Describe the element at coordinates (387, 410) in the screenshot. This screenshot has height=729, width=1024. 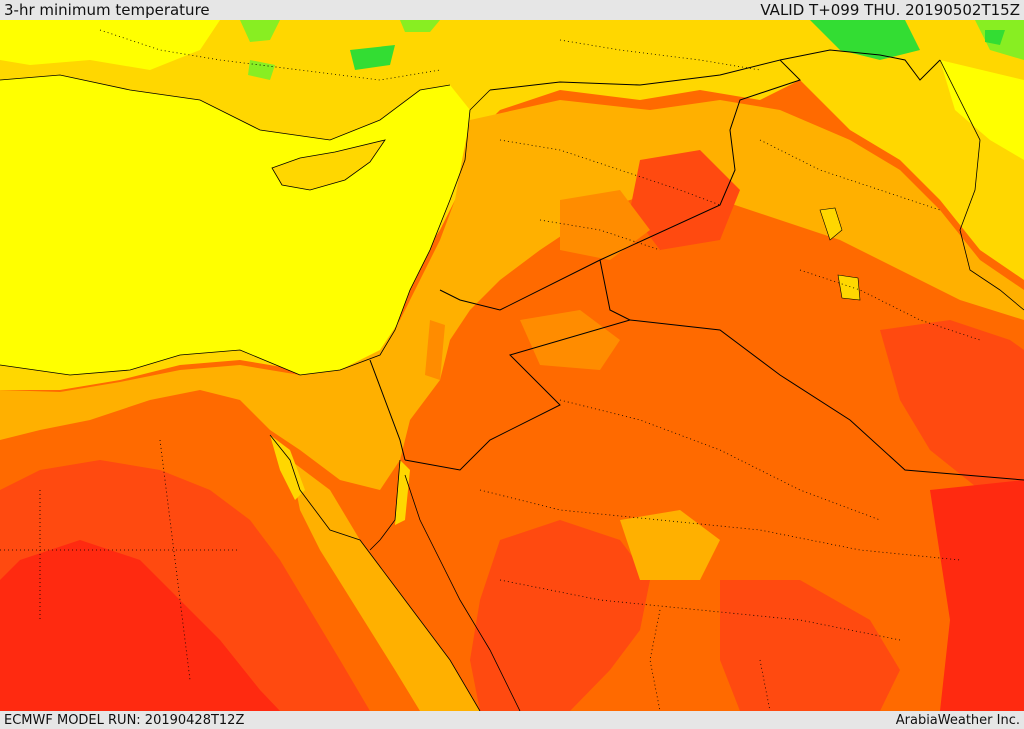
I see `border-egypt-israel` at that location.